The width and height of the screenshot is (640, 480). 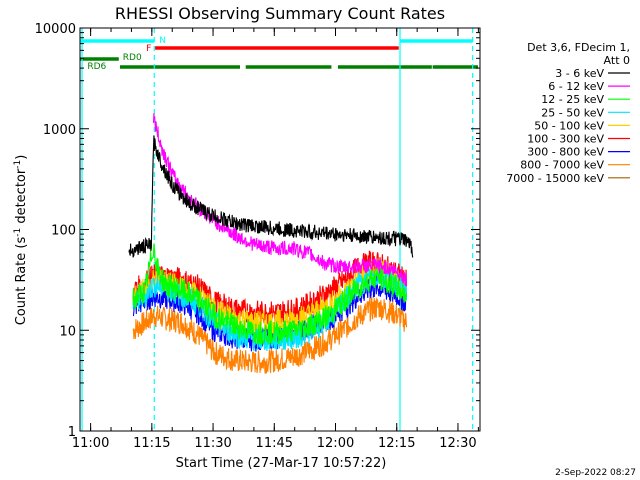 What do you see at coordinates (63, 231) in the screenshot?
I see `y-tick-label: 100` at bounding box center [63, 231].